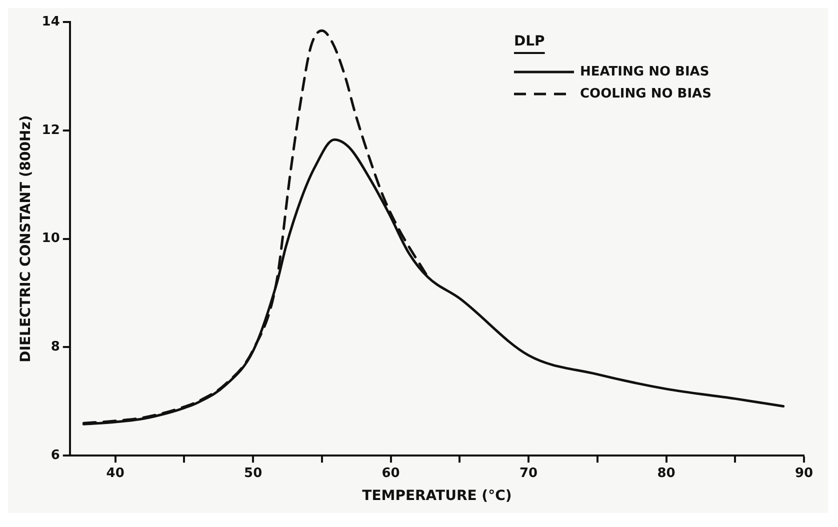 This screenshot has height=527, width=838. Describe the element at coordinates (528, 473) in the screenshot. I see `x-tick-label: 70` at that location.